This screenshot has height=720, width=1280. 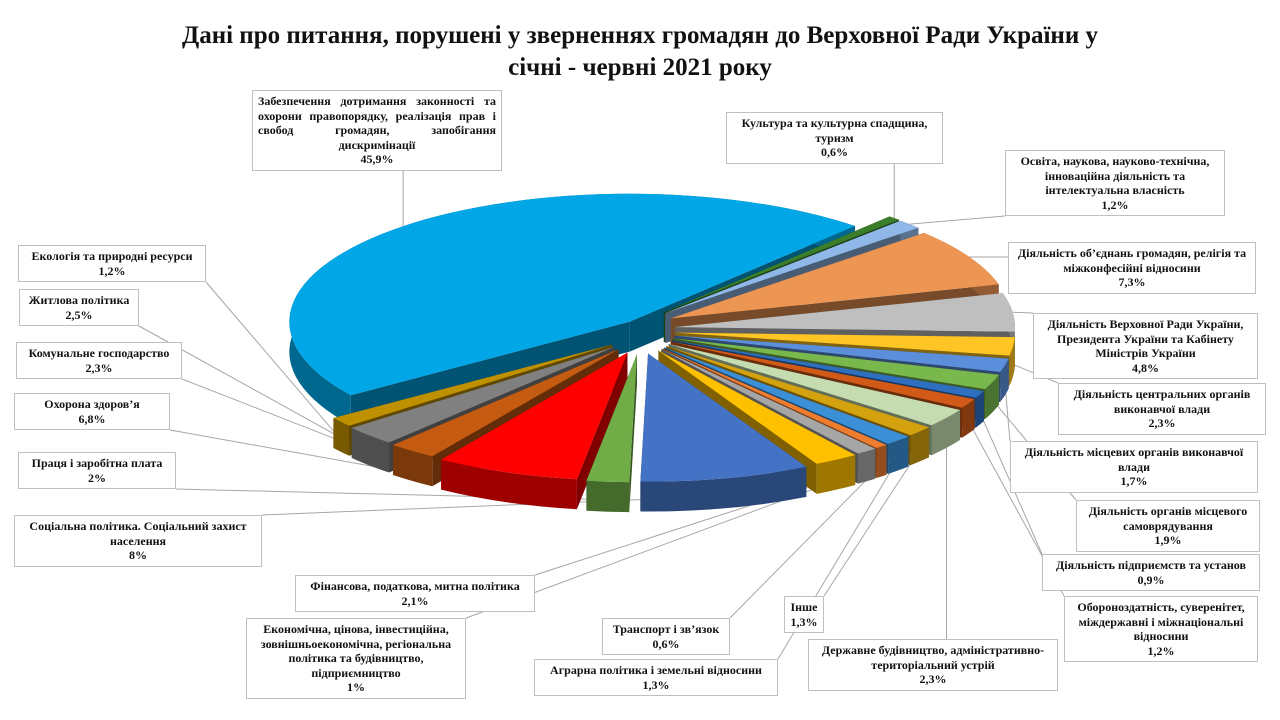 I want to click on label-communal: Комунальне господарство 2,3%, so click(x=99, y=360).